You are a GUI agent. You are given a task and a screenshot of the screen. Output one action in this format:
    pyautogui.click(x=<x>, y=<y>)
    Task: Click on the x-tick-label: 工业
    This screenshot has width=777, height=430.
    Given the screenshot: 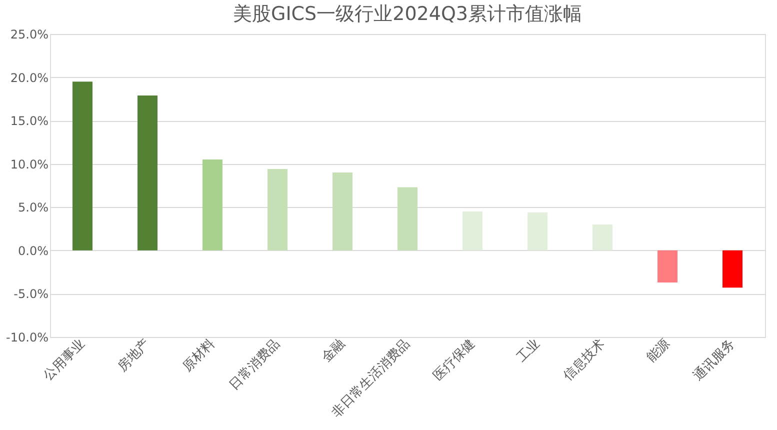 What is the action you would take?
    pyautogui.click(x=529, y=351)
    